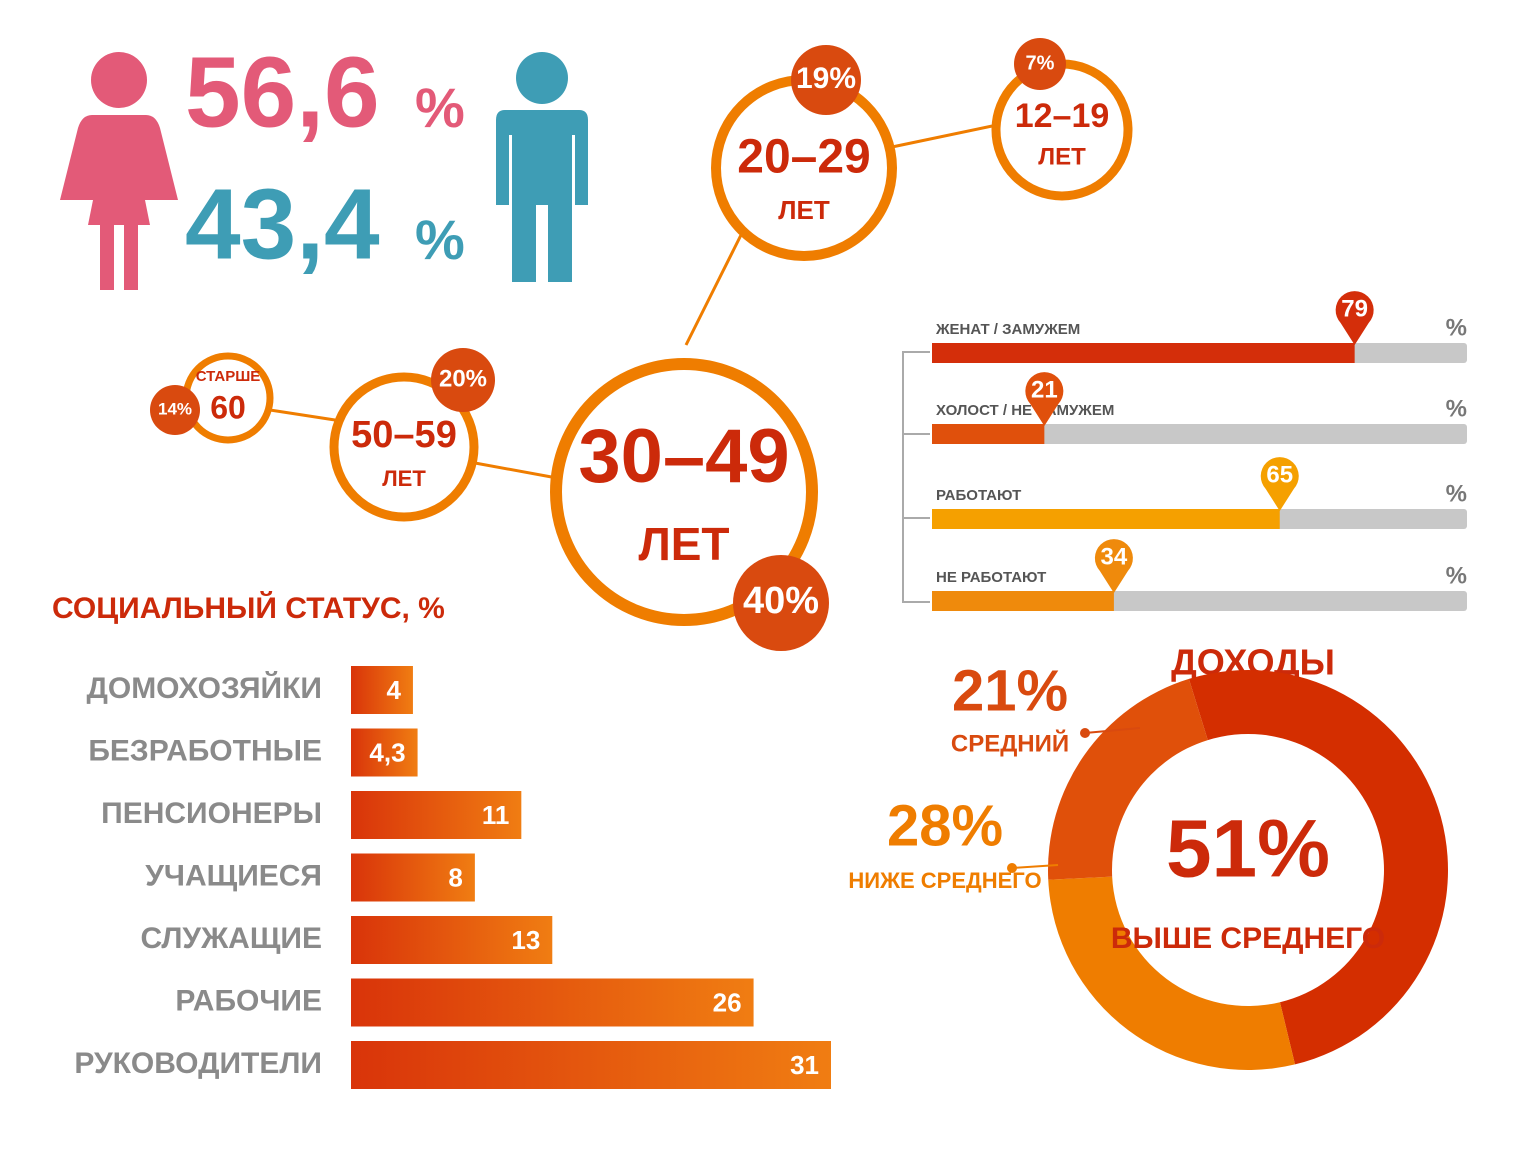 The image size is (1522, 1154). What do you see at coordinates (233, 875) in the screenshot?
I see `category-label: УЧАЩИЕСЯ` at bounding box center [233, 875].